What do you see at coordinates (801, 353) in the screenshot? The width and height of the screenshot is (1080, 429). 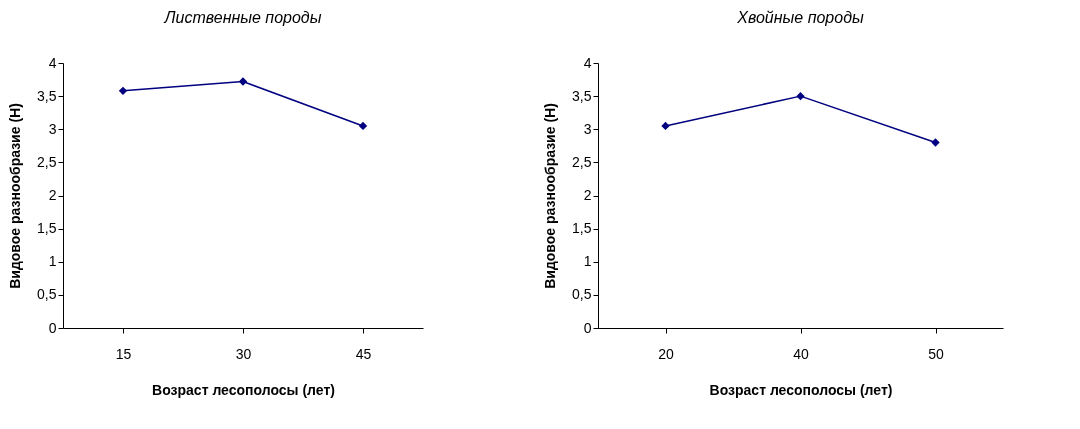 I see `x-tick-label: 40` at bounding box center [801, 353].